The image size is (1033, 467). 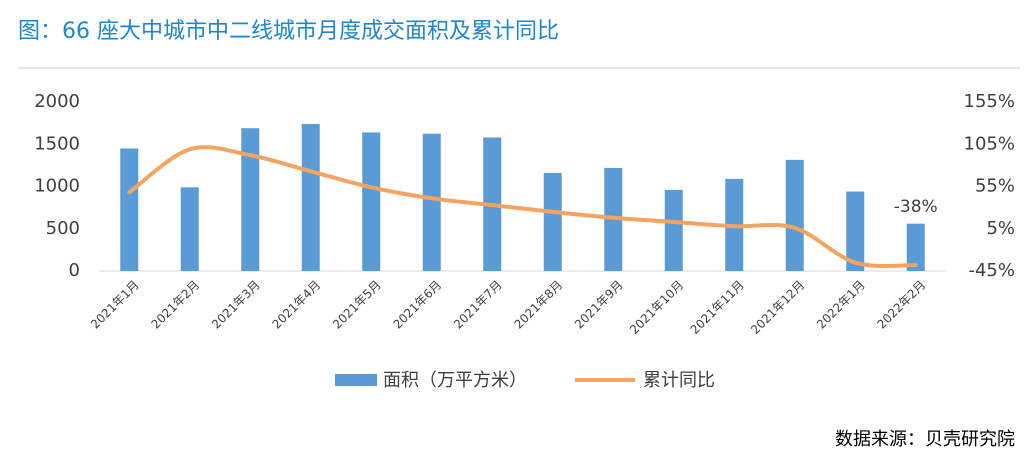 I want to click on y2-tick-label: 105%, so click(x=989, y=143).